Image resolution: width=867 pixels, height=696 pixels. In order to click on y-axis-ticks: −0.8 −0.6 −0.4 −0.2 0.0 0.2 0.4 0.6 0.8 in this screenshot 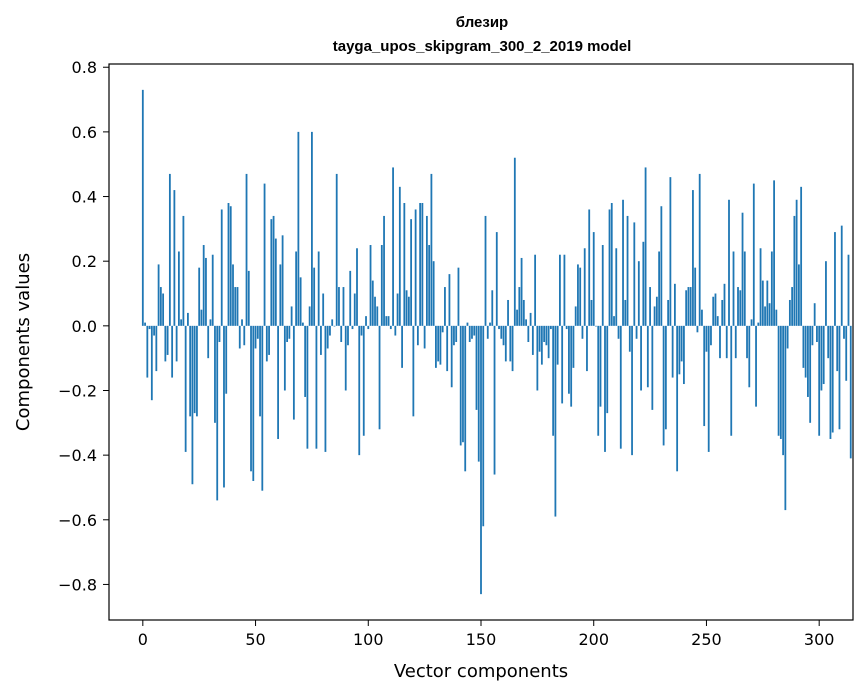, I will do `click(83, 326)`.